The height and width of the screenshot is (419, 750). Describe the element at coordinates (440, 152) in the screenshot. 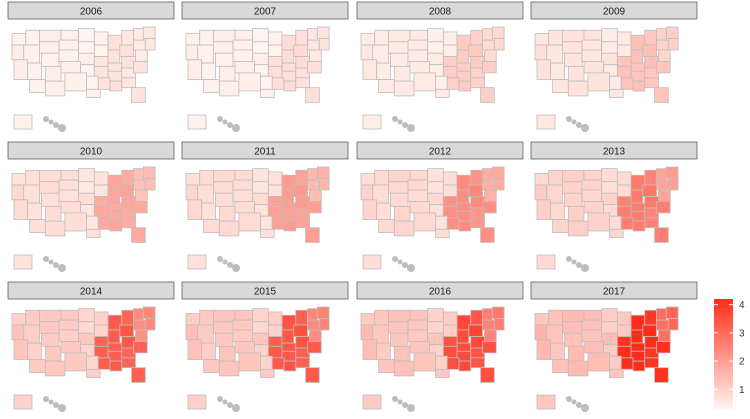

I see `facet-strip-label: 2012` at that location.